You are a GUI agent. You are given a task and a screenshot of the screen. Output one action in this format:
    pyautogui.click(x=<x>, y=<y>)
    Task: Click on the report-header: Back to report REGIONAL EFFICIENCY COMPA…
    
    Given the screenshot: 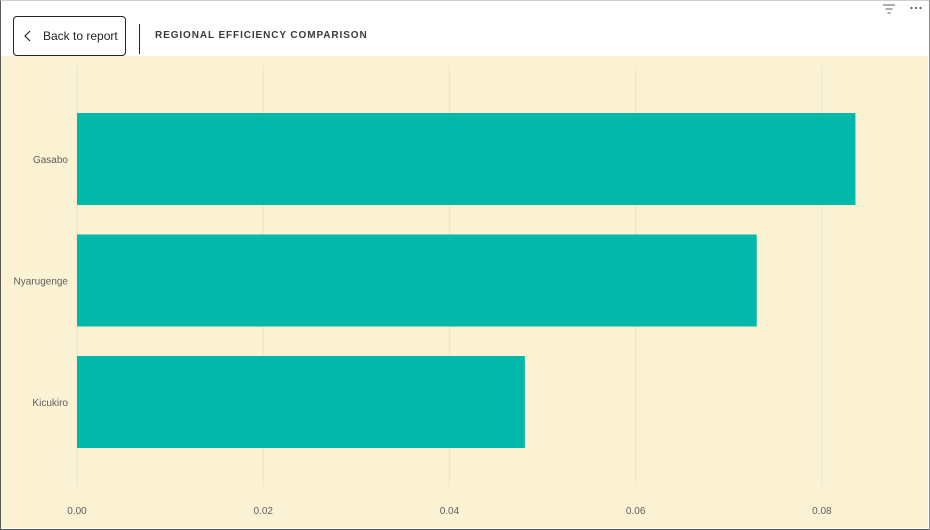 What is the action you would take?
    pyautogui.click(x=465, y=28)
    